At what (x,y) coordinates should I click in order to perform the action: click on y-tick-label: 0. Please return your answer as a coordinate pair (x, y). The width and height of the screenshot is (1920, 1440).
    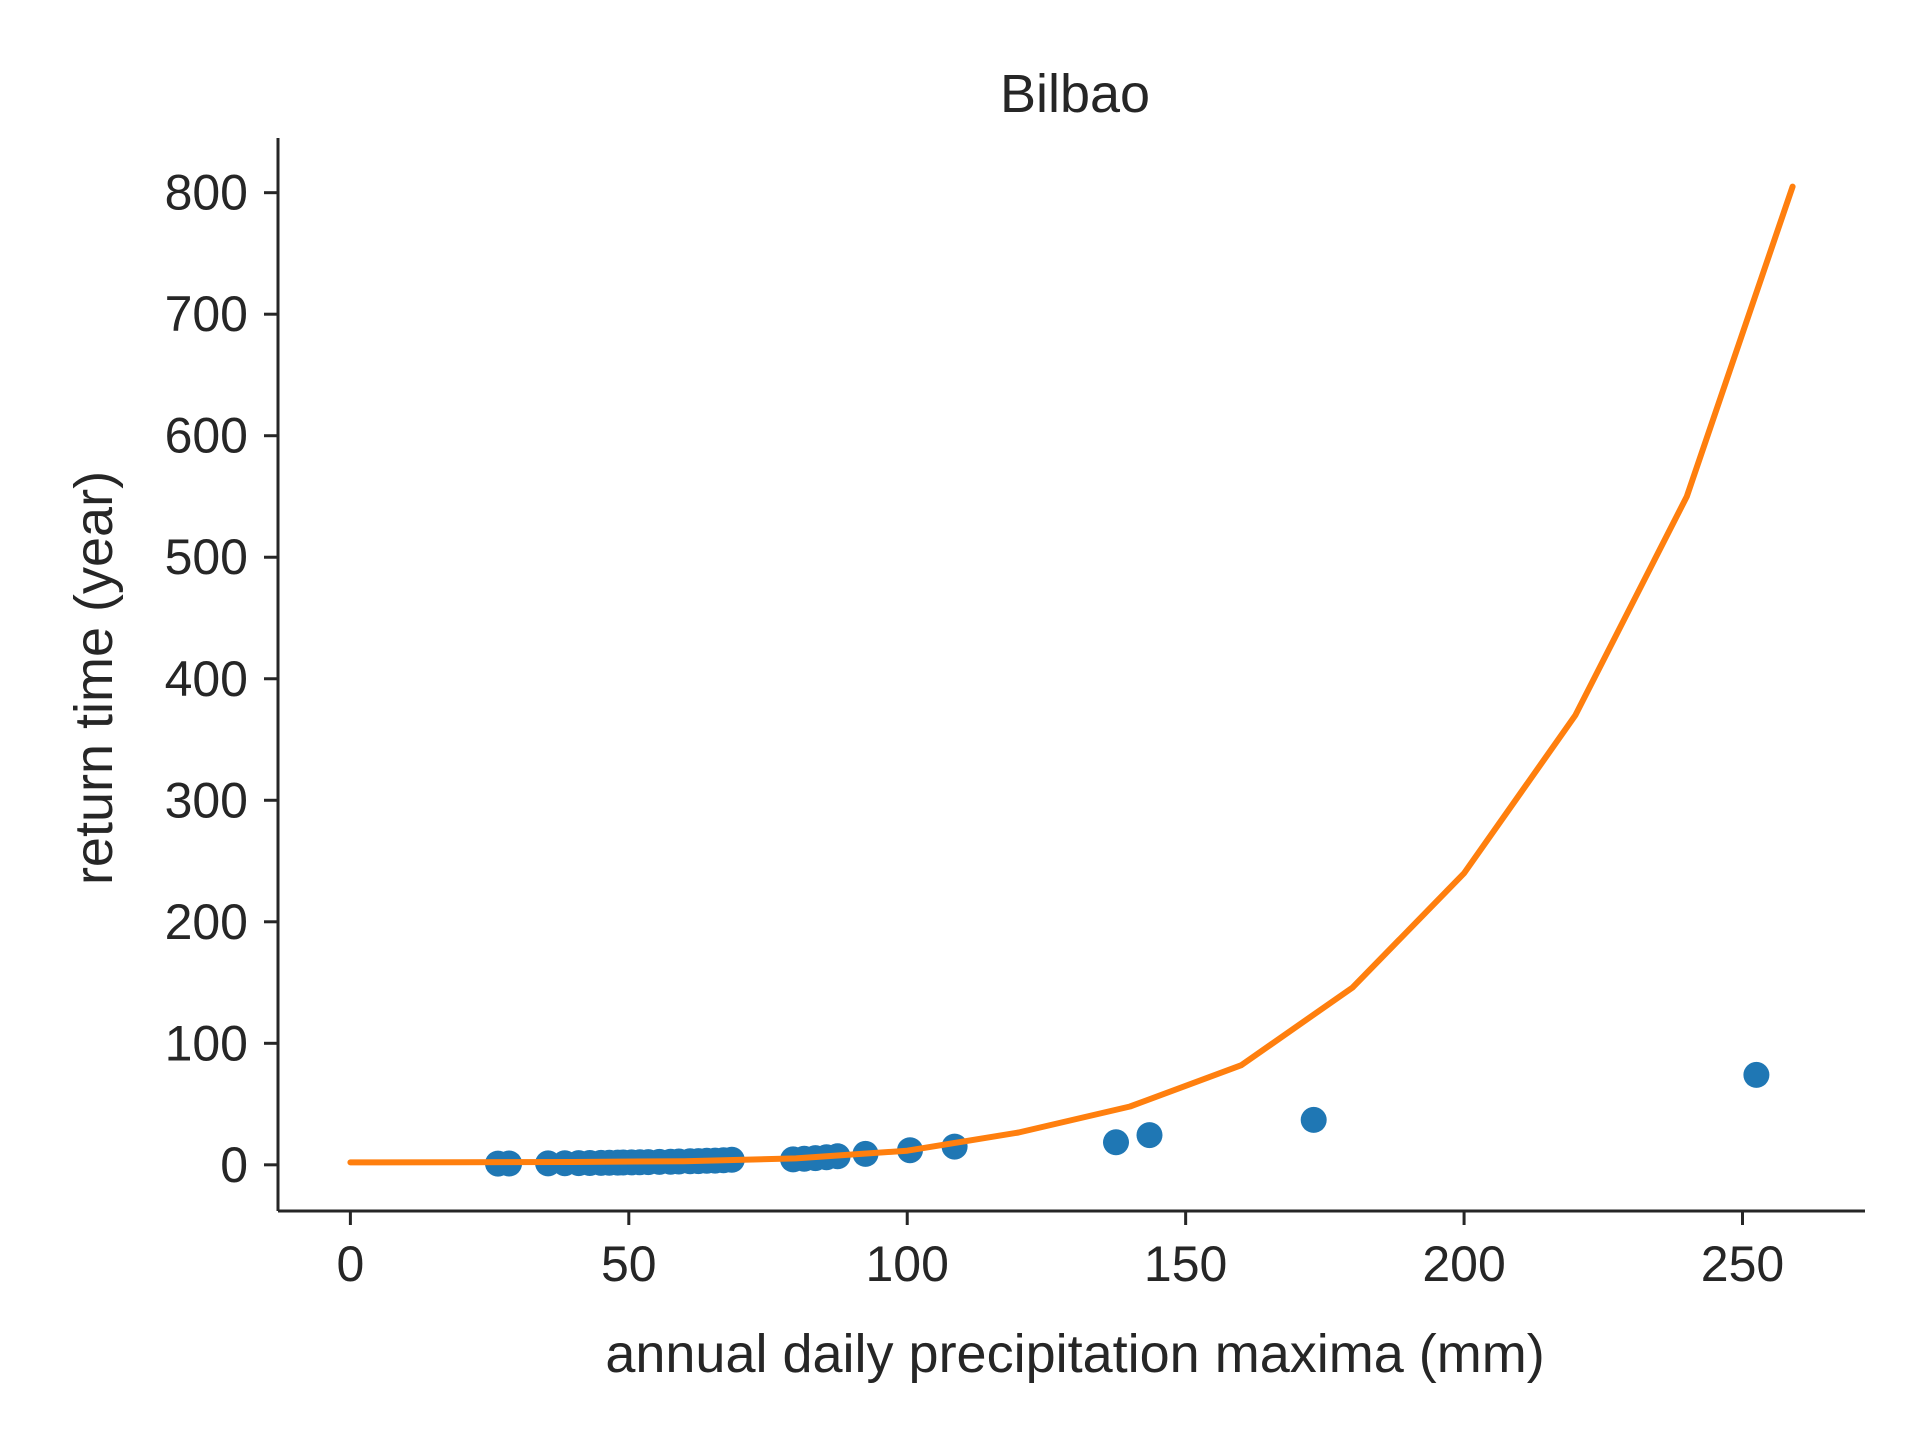
    Looking at the image, I should click on (234, 1165).